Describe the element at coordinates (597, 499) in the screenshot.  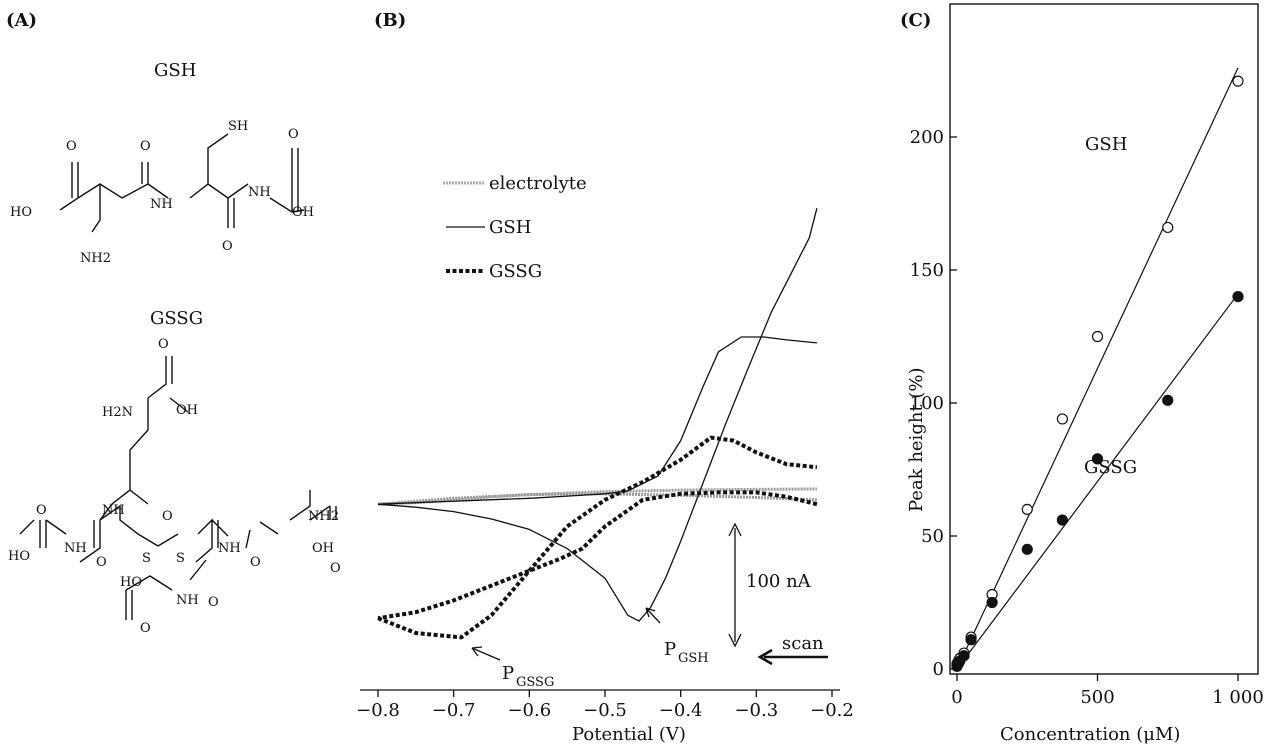
I see `series-electrolyte-return` at that location.